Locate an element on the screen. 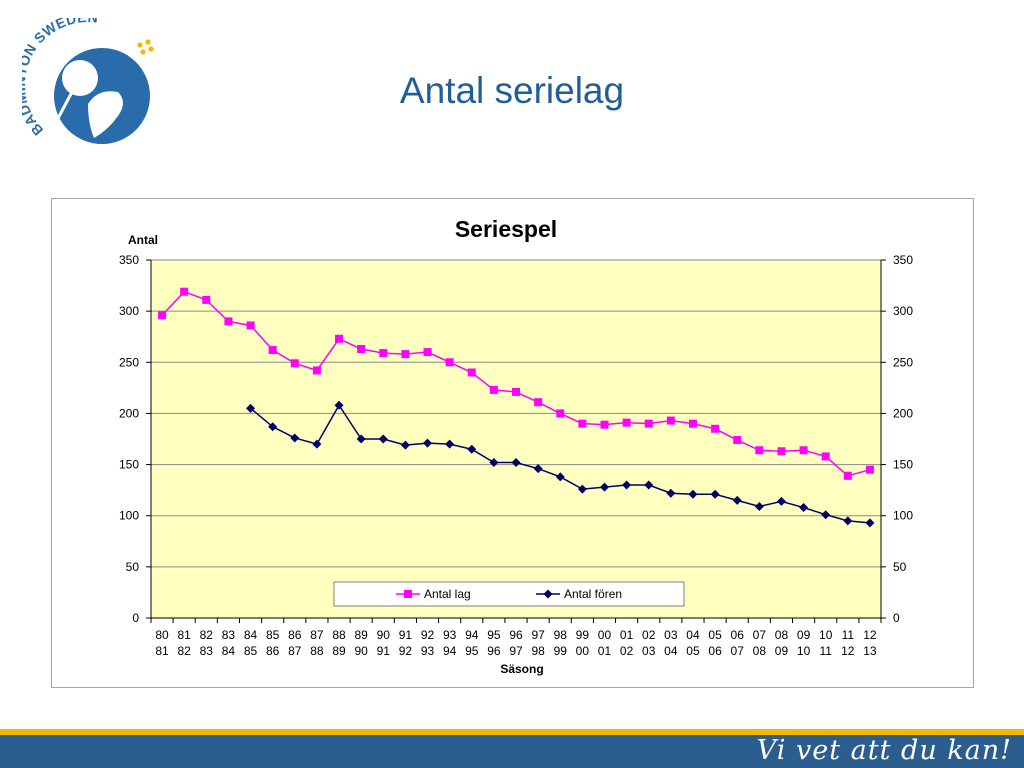  legend-label-antal-lag: Antal lag is located at coordinates (447, 594).